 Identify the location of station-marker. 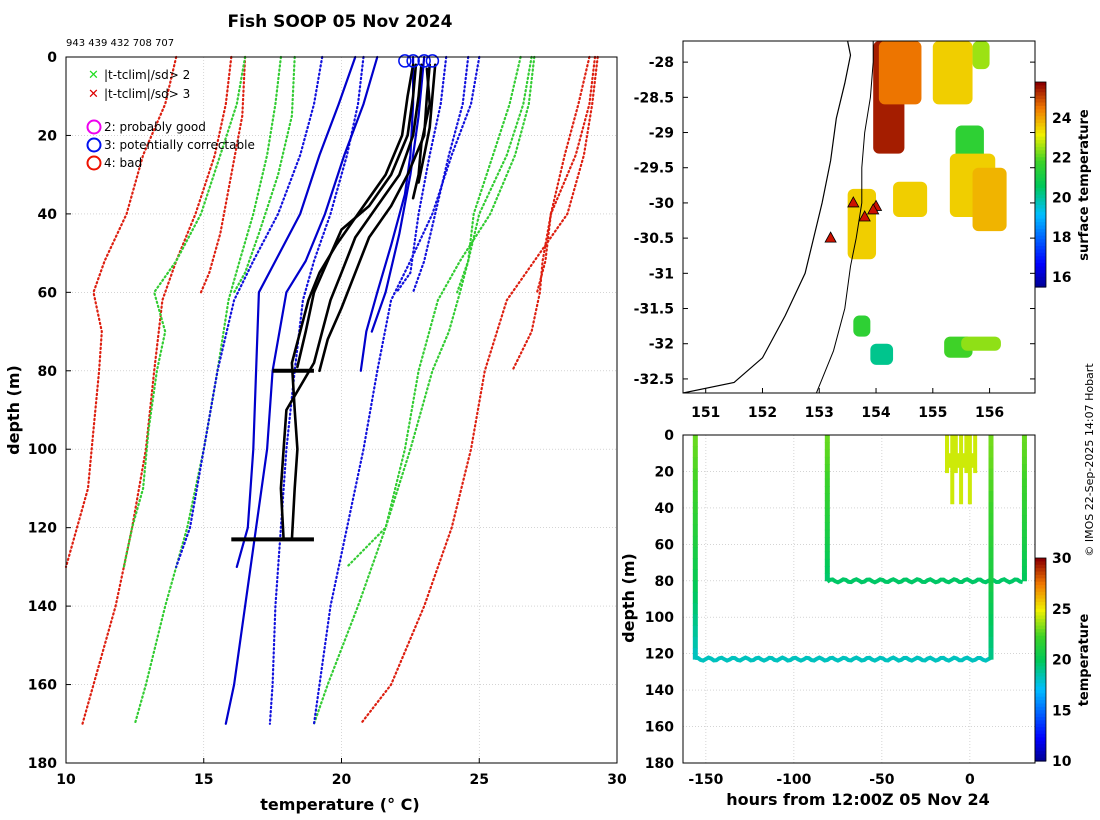
(873, 209).